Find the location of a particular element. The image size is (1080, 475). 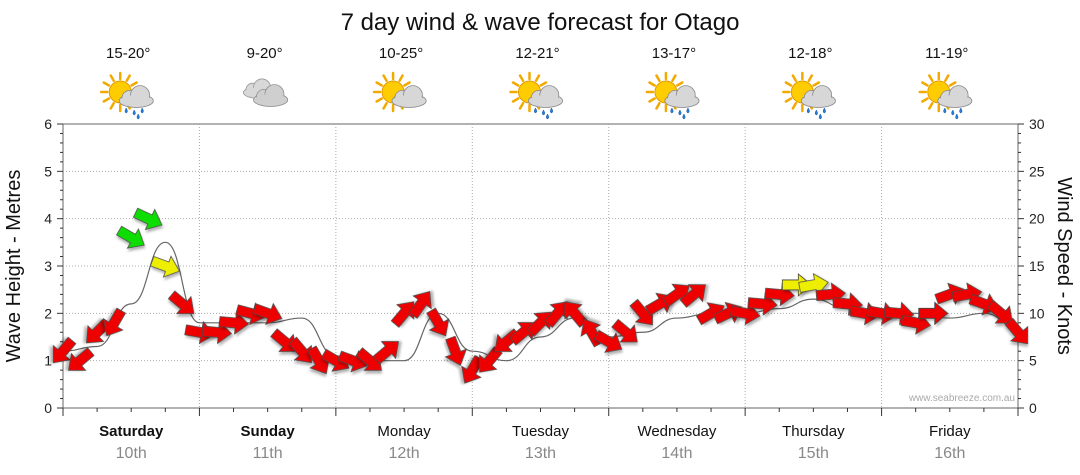

y-tick-label-left: 4 is located at coordinates (48, 219).